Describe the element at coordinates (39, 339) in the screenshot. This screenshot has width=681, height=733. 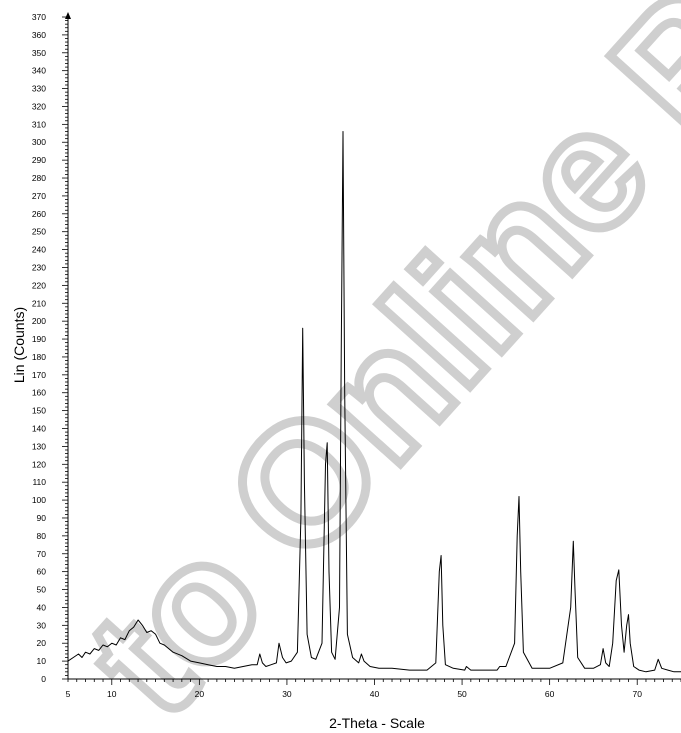
I see `y-tick-label: 190` at that location.